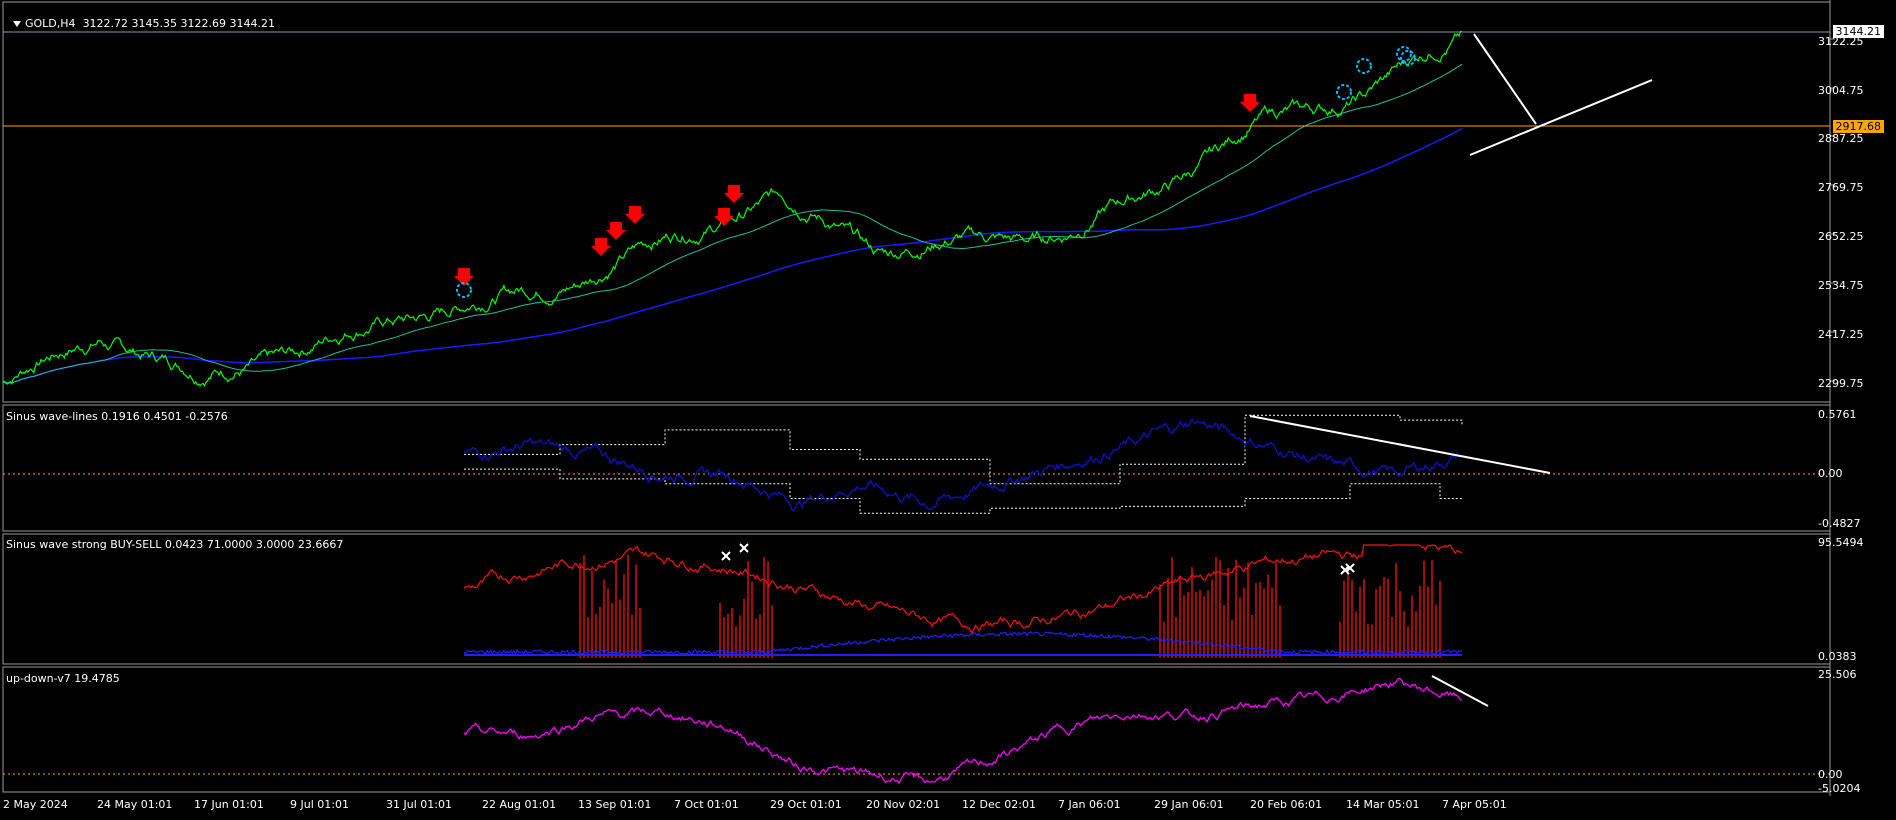  I want to click on symbol-label: GOLD,H4, so click(50, 23).